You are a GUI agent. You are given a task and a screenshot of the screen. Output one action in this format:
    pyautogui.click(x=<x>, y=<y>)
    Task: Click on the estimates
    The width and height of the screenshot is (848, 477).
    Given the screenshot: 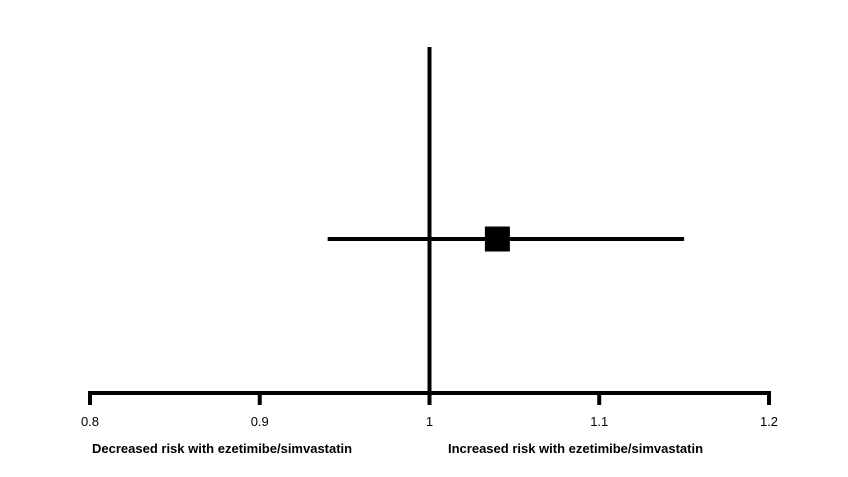 What is the action you would take?
    pyautogui.click(x=506, y=239)
    